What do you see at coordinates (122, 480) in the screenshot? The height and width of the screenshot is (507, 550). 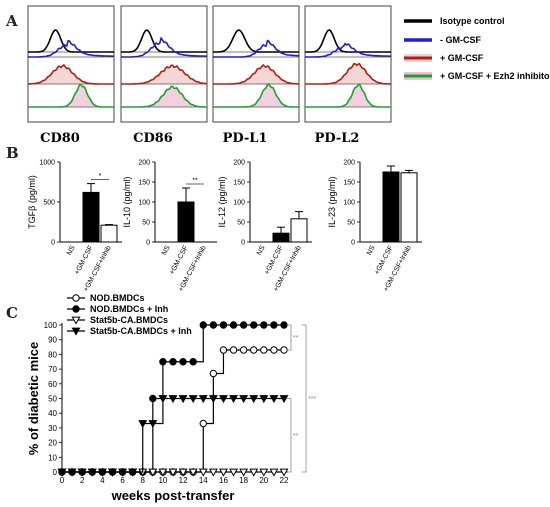 I see `x-tick-label: 6` at bounding box center [122, 480].